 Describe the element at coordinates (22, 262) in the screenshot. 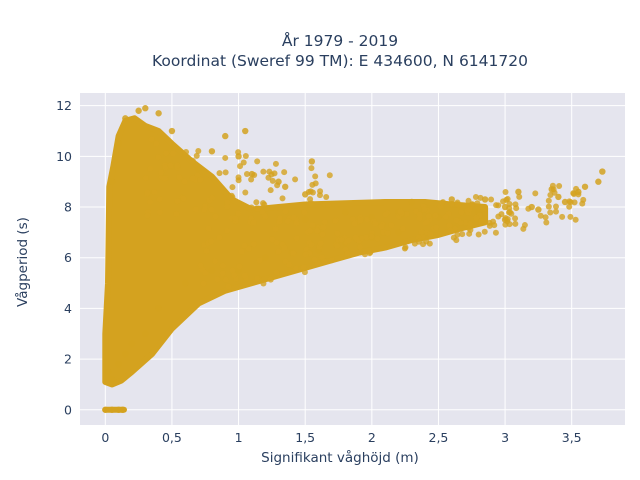

I see `y-axis-title: Vågperiod (s)` at that location.